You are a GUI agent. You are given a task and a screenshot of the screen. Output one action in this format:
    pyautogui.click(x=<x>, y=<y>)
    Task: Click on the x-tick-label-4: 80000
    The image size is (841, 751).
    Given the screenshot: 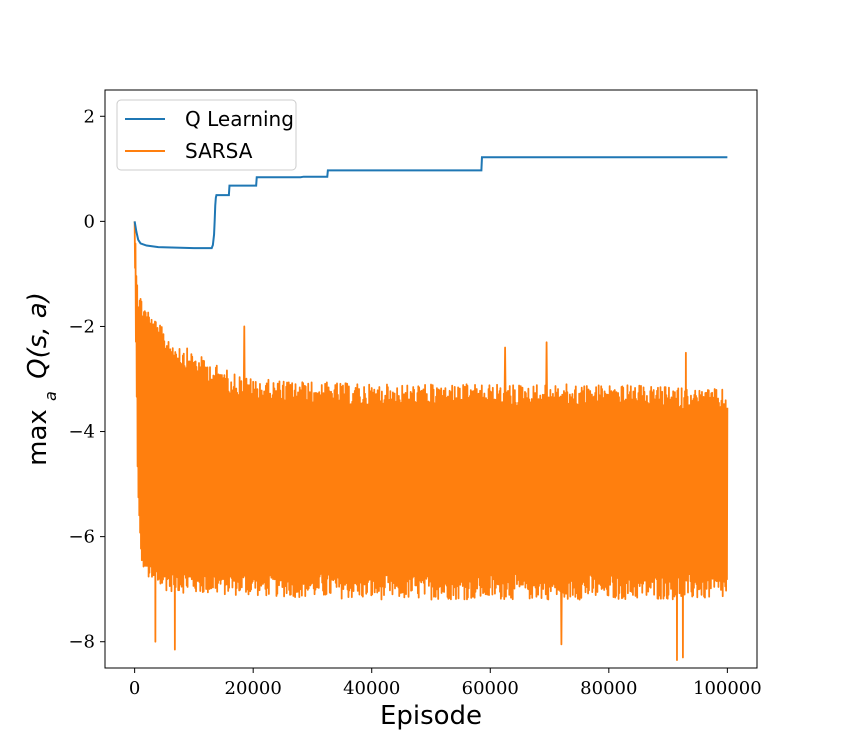 What is the action you would take?
    pyautogui.click(x=608, y=688)
    